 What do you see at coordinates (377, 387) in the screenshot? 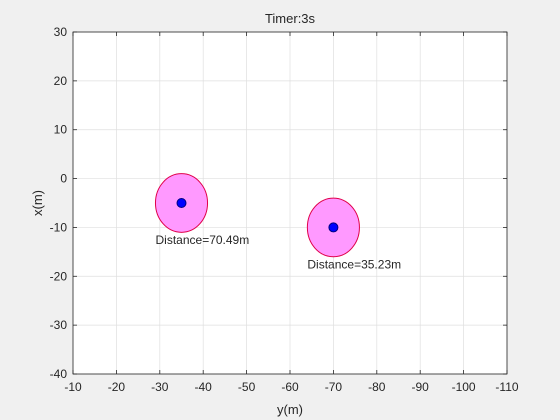
I see `x-tick-label: -80` at bounding box center [377, 387].